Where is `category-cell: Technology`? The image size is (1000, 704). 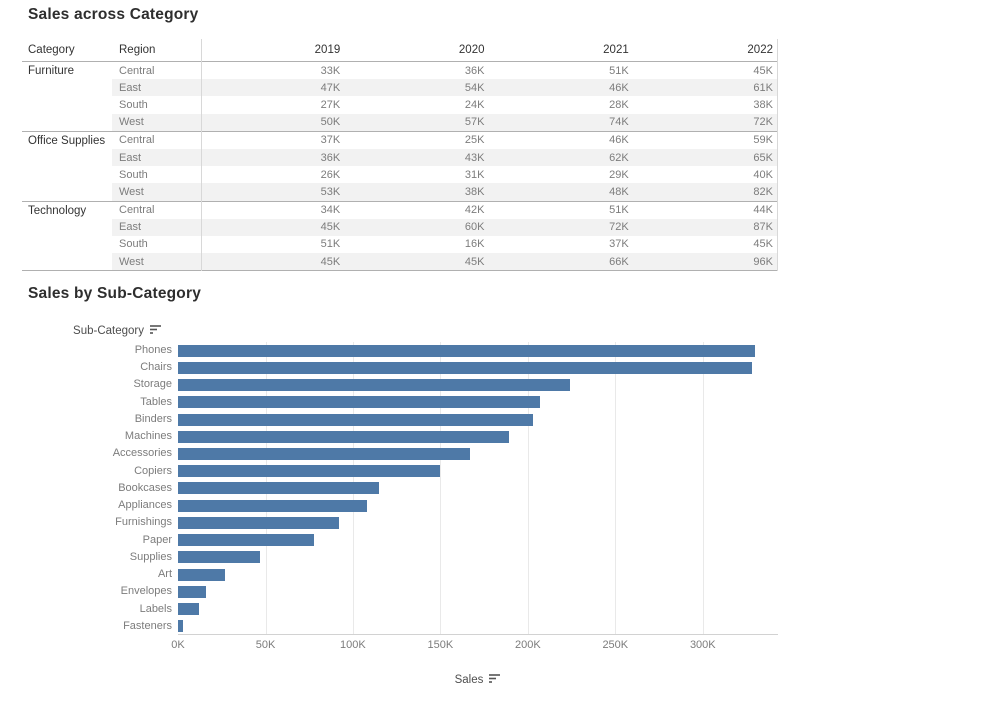 category-cell: Technology is located at coordinates (57, 210).